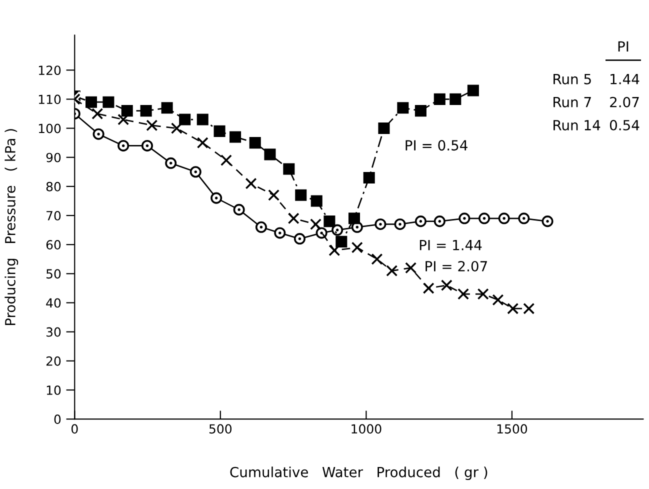 Image resolution: width=649 pixels, height=489 pixels. I want to click on y-tick-label: 100, so click(49, 129).